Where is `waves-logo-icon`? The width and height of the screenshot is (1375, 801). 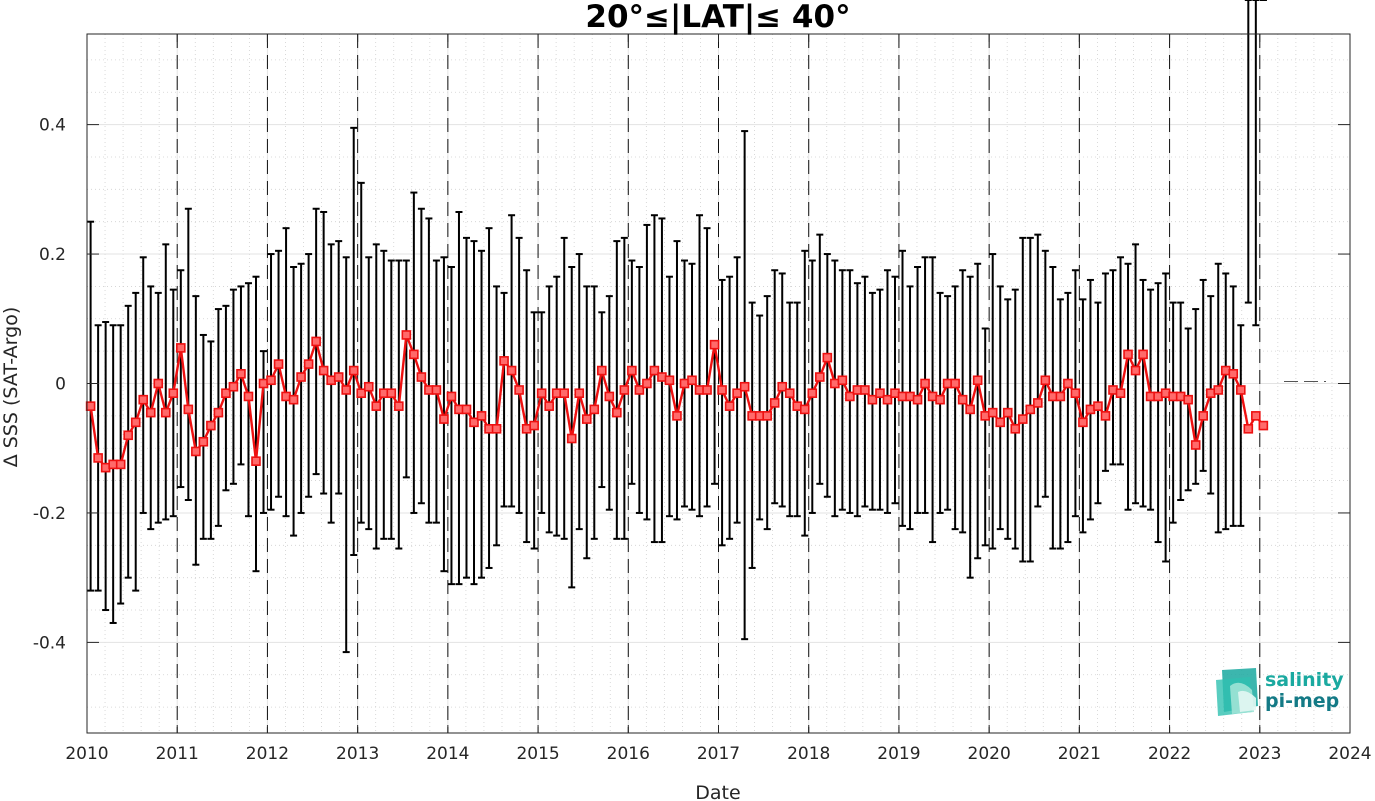 waves-logo-icon is located at coordinates (1237, 692).